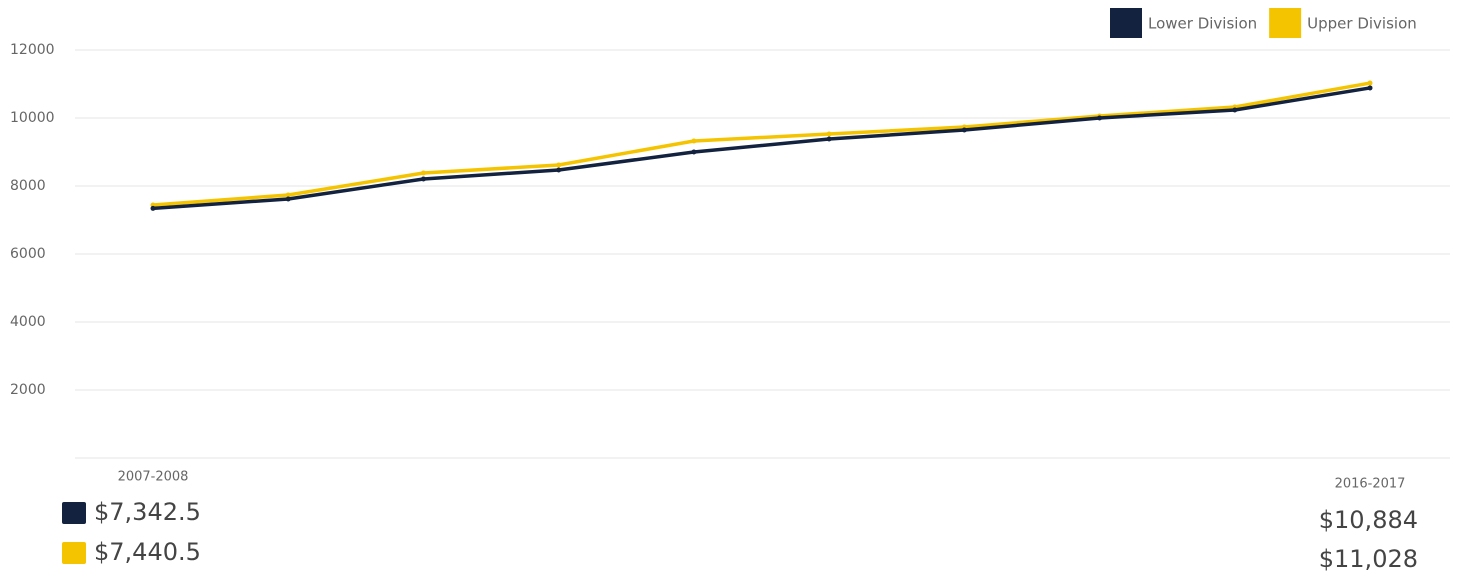 The image size is (1470, 576). I want to click on y-tick-label: 10000, so click(32, 118).